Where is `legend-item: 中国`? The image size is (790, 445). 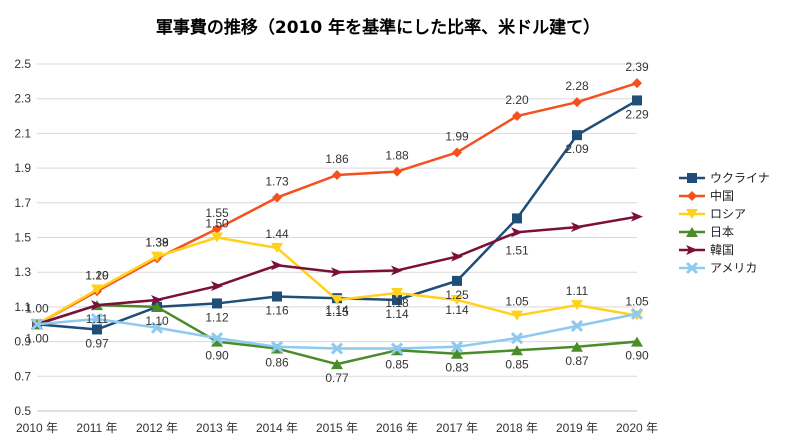 legend-item: 中国 is located at coordinates (706, 195).